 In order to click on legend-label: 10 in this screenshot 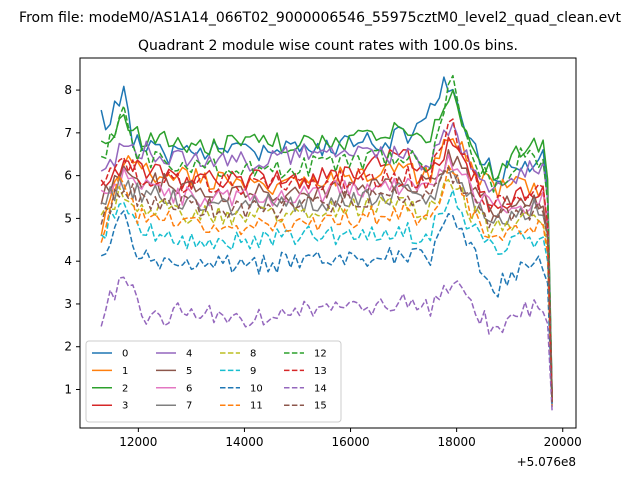, I will do `click(256, 388)`.